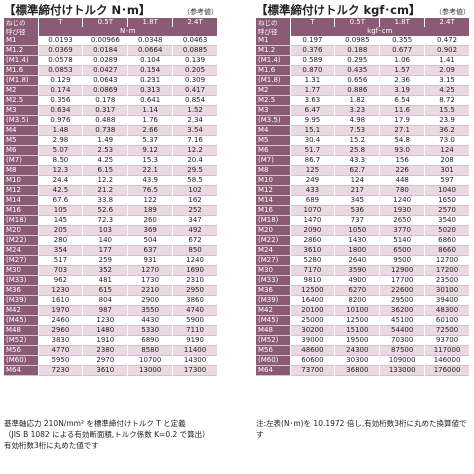 The image size is (474, 474). I want to click on torque-value-cell: 4770, so click(61, 350).